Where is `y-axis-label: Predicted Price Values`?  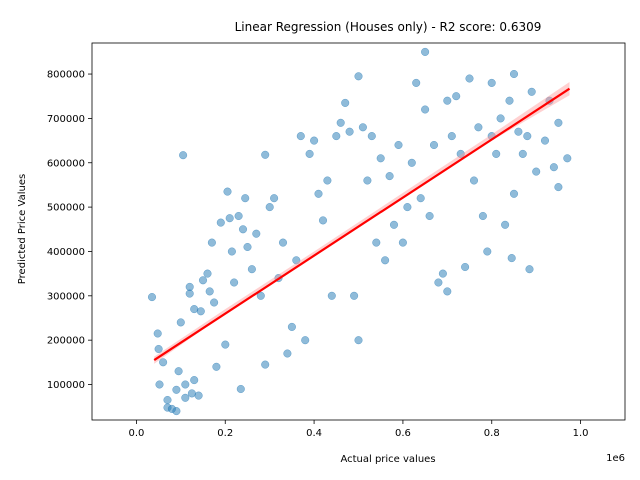 y-axis-label: Predicted Price Values is located at coordinates (22, 229).